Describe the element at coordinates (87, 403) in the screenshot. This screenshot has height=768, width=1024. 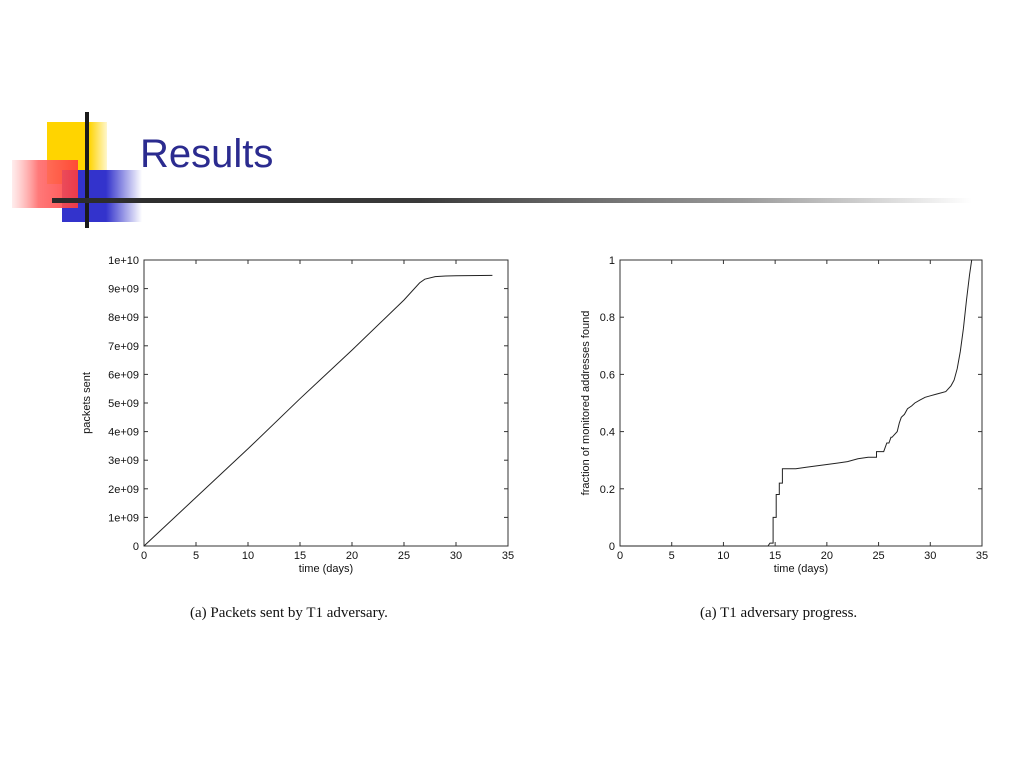
I see `y-axis-label: packets sent` at that location.